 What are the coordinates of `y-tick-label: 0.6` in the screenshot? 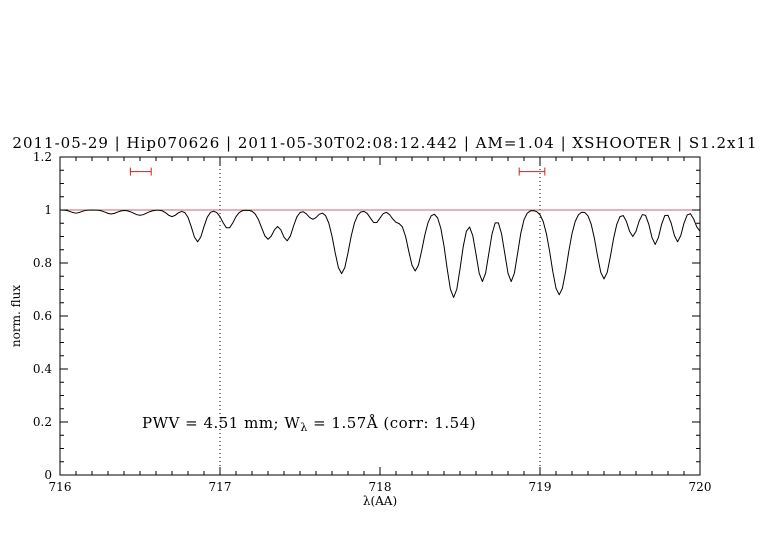 It's located at (42, 316).